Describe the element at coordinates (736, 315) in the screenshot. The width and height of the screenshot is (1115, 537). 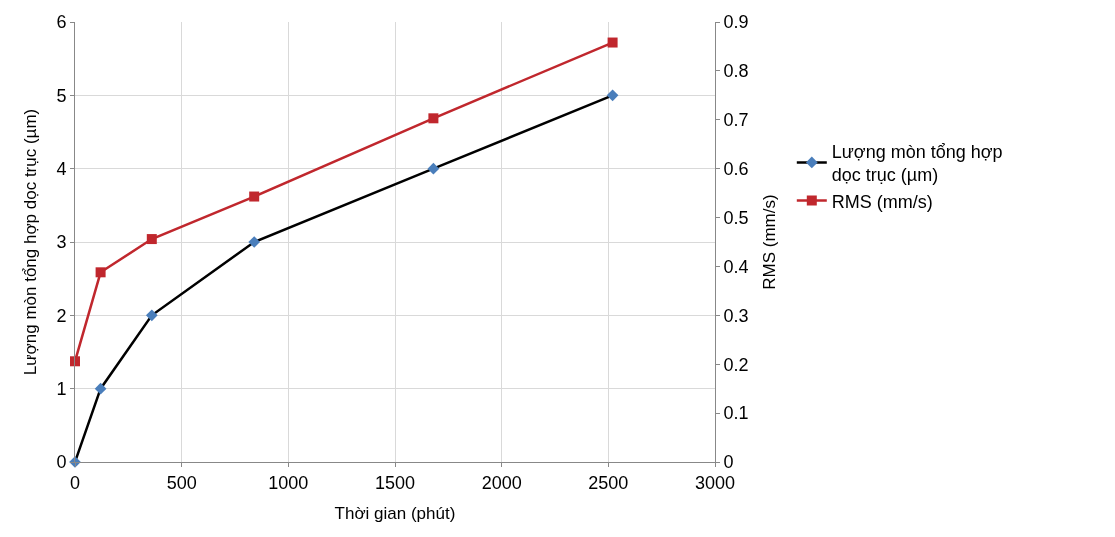
I see `y2-tick-label: 0.3` at that location.